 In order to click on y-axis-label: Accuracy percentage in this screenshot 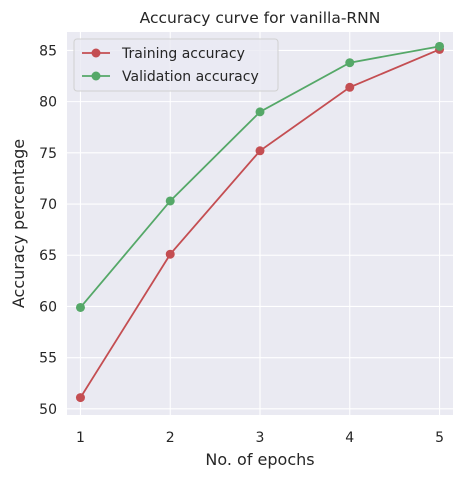, I will do `click(18, 223)`.